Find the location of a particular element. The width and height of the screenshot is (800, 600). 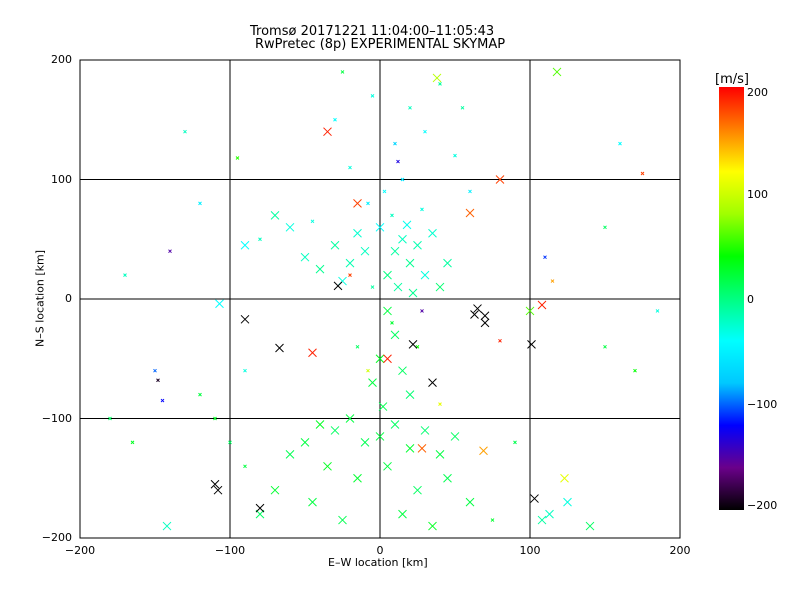

colorbar-tick-label: 200 is located at coordinates (757, 92).